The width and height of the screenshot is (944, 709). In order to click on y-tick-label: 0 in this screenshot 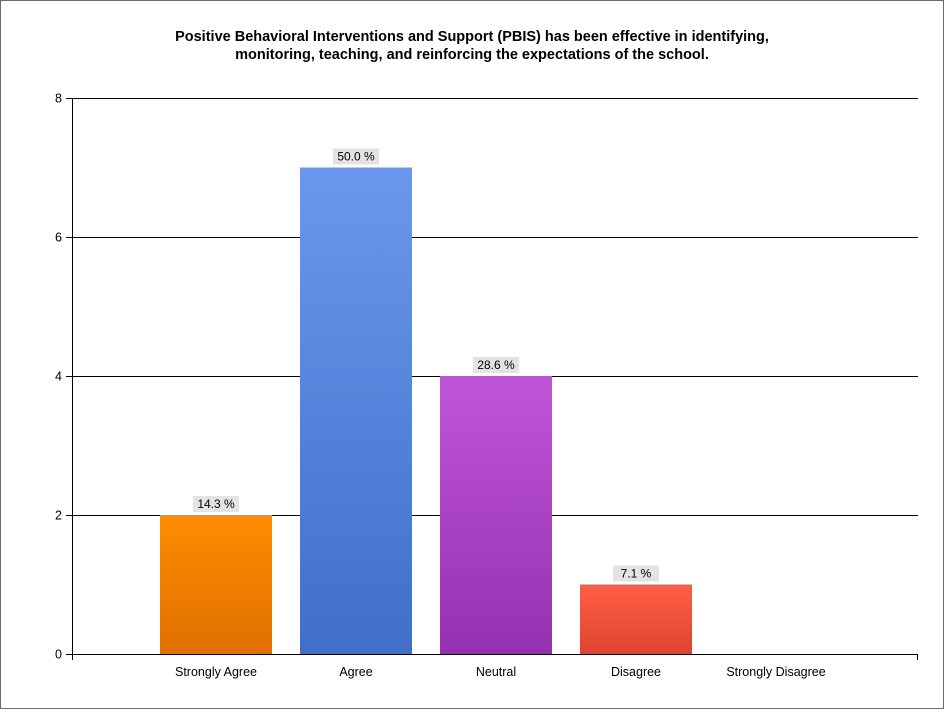, I will do `click(58, 655)`.